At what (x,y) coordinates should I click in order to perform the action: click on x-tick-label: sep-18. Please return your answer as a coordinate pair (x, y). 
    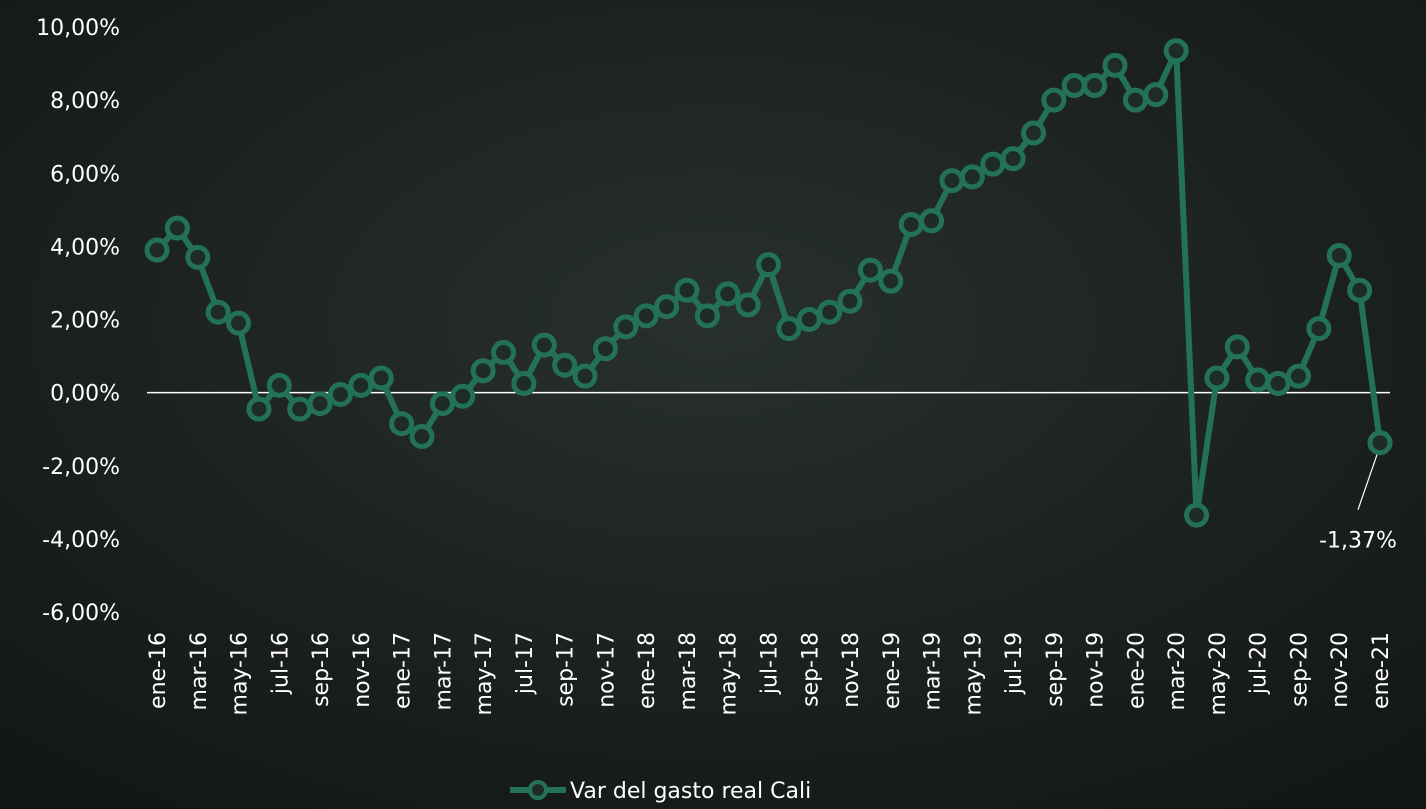
    Looking at the image, I should click on (810, 669).